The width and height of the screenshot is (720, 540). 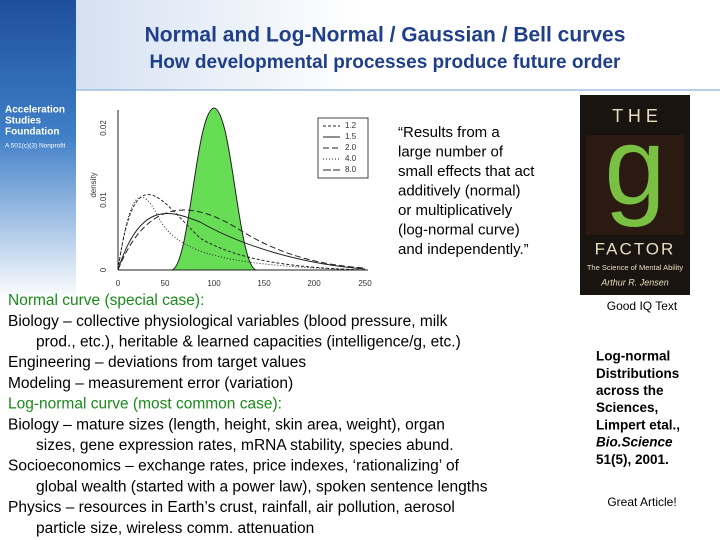 What do you see at coordinates (351, 169) in the screenshot?
I see `legend-label: 8.0` at bounding box center [351, 169].